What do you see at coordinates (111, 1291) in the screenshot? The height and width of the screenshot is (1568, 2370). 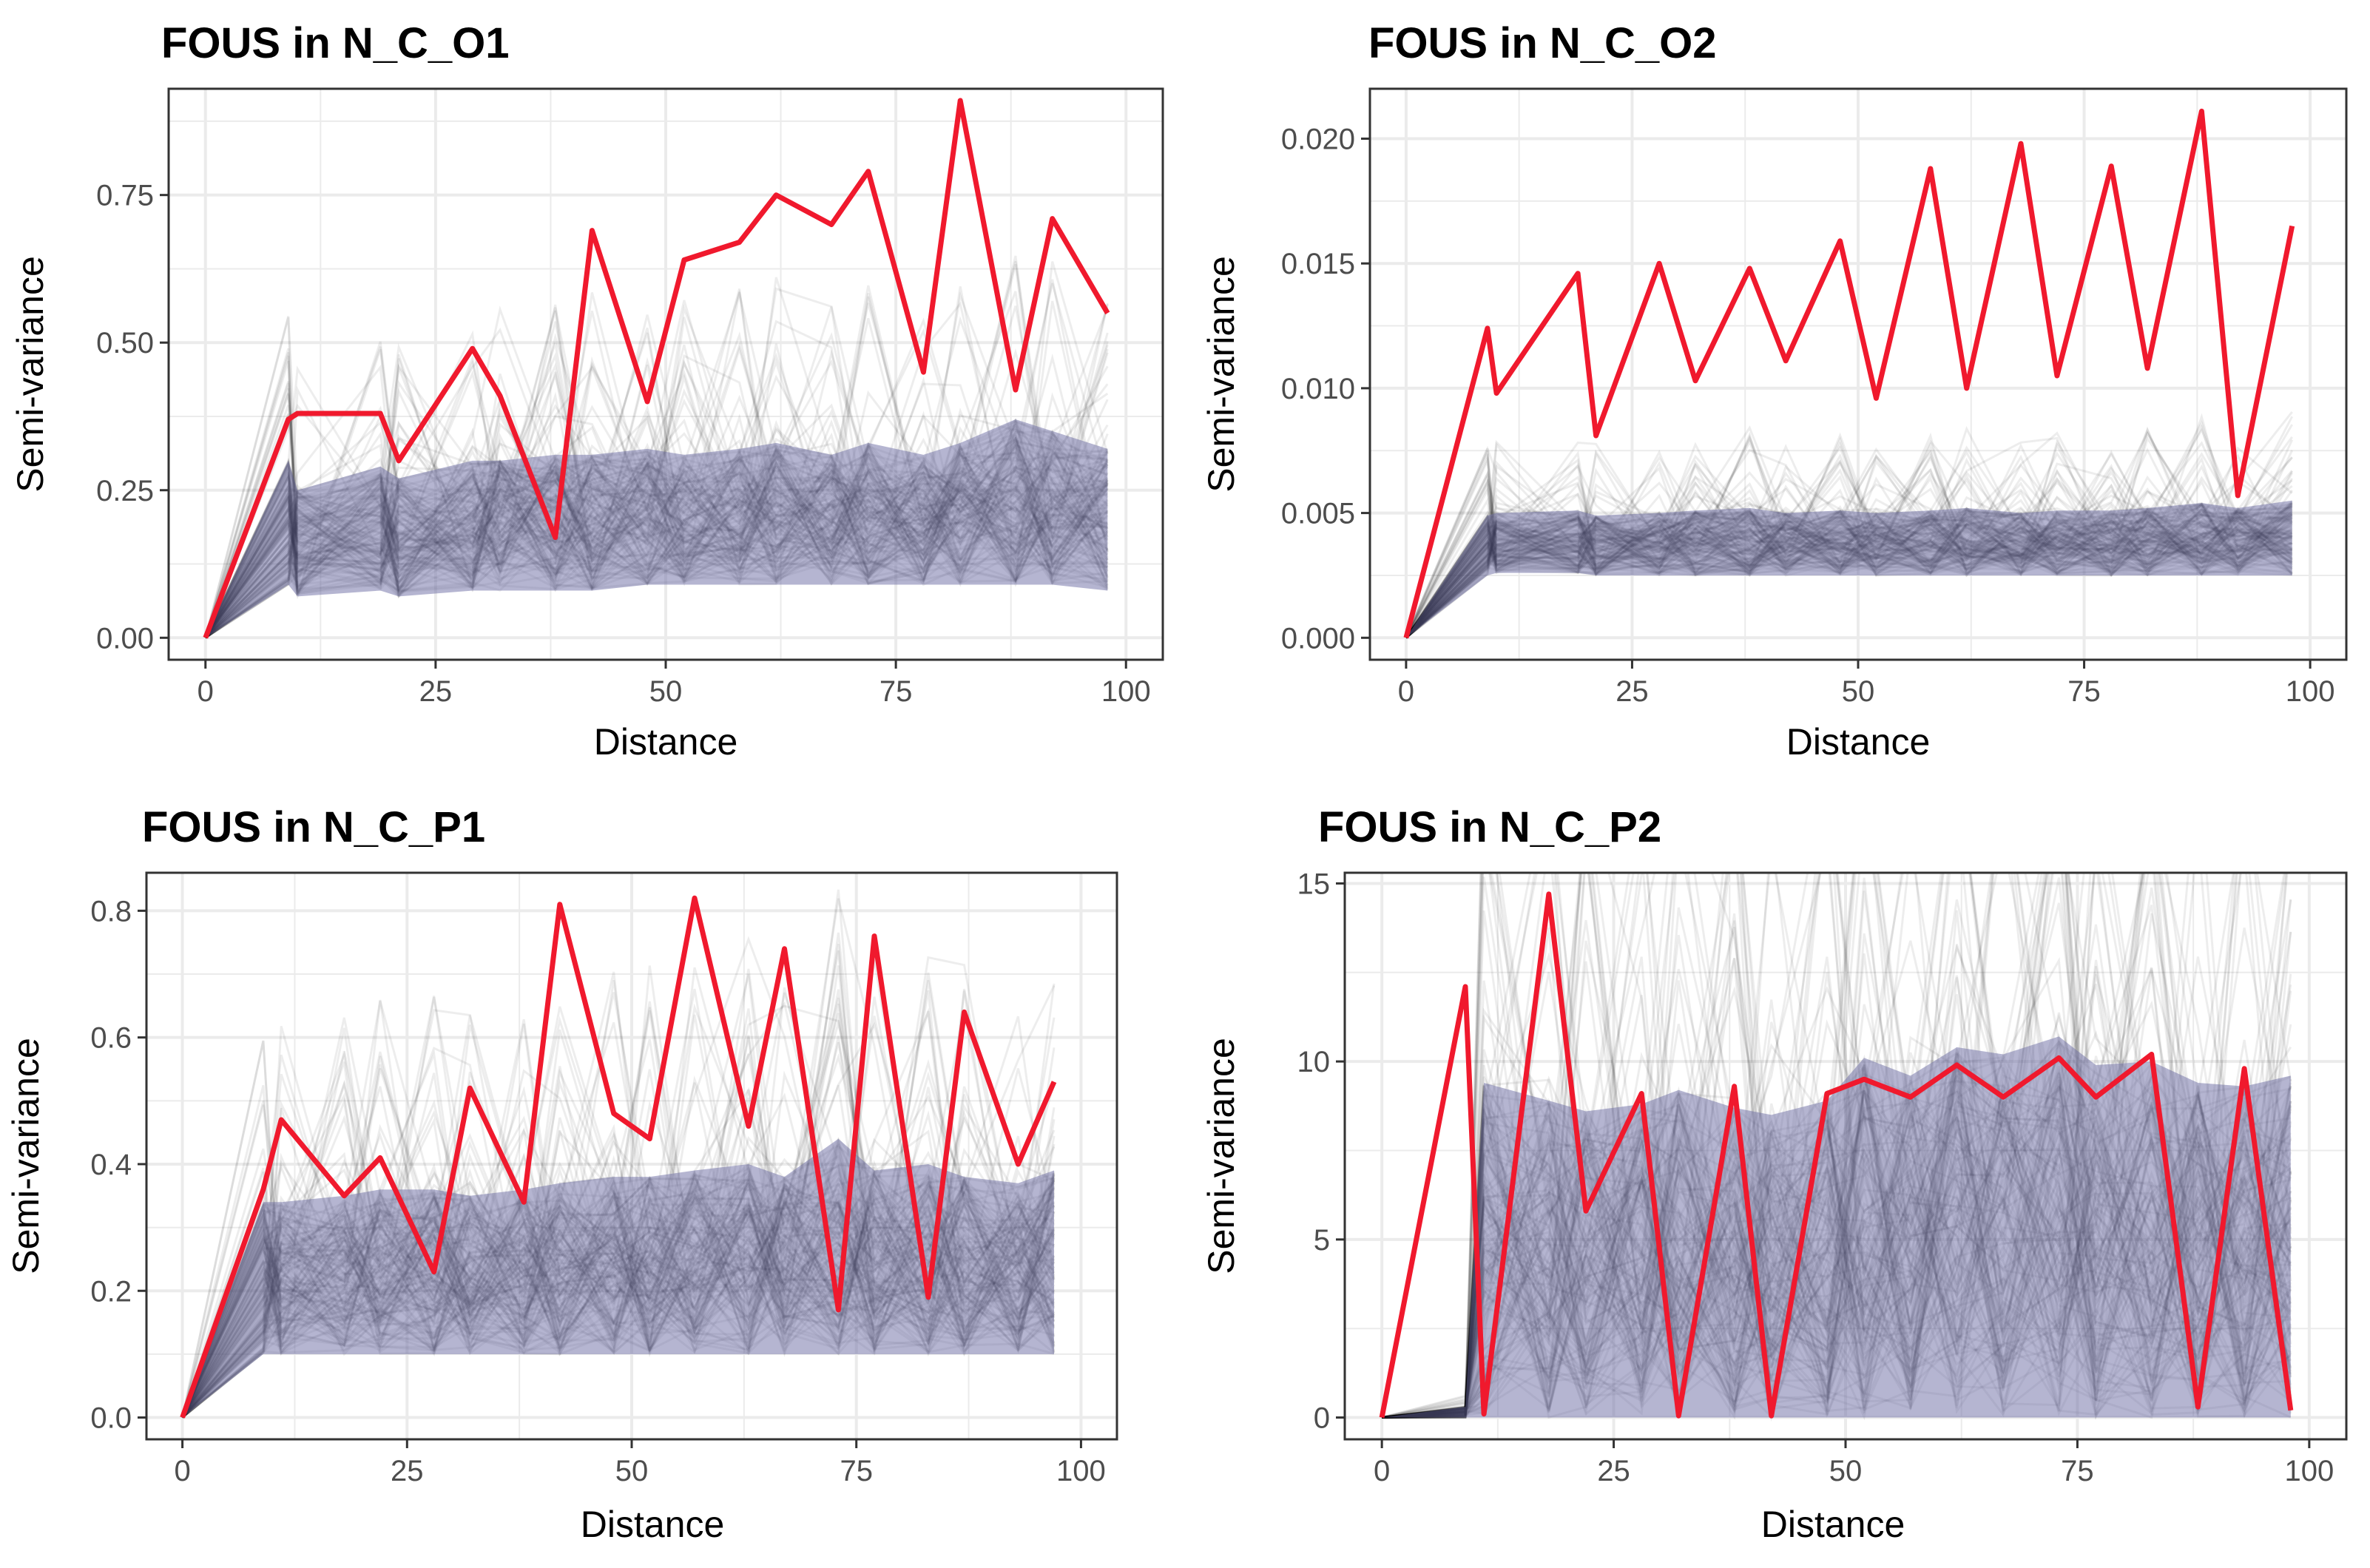 I see `y-tick-label: 0.2` at bounding box center [111, 1291].